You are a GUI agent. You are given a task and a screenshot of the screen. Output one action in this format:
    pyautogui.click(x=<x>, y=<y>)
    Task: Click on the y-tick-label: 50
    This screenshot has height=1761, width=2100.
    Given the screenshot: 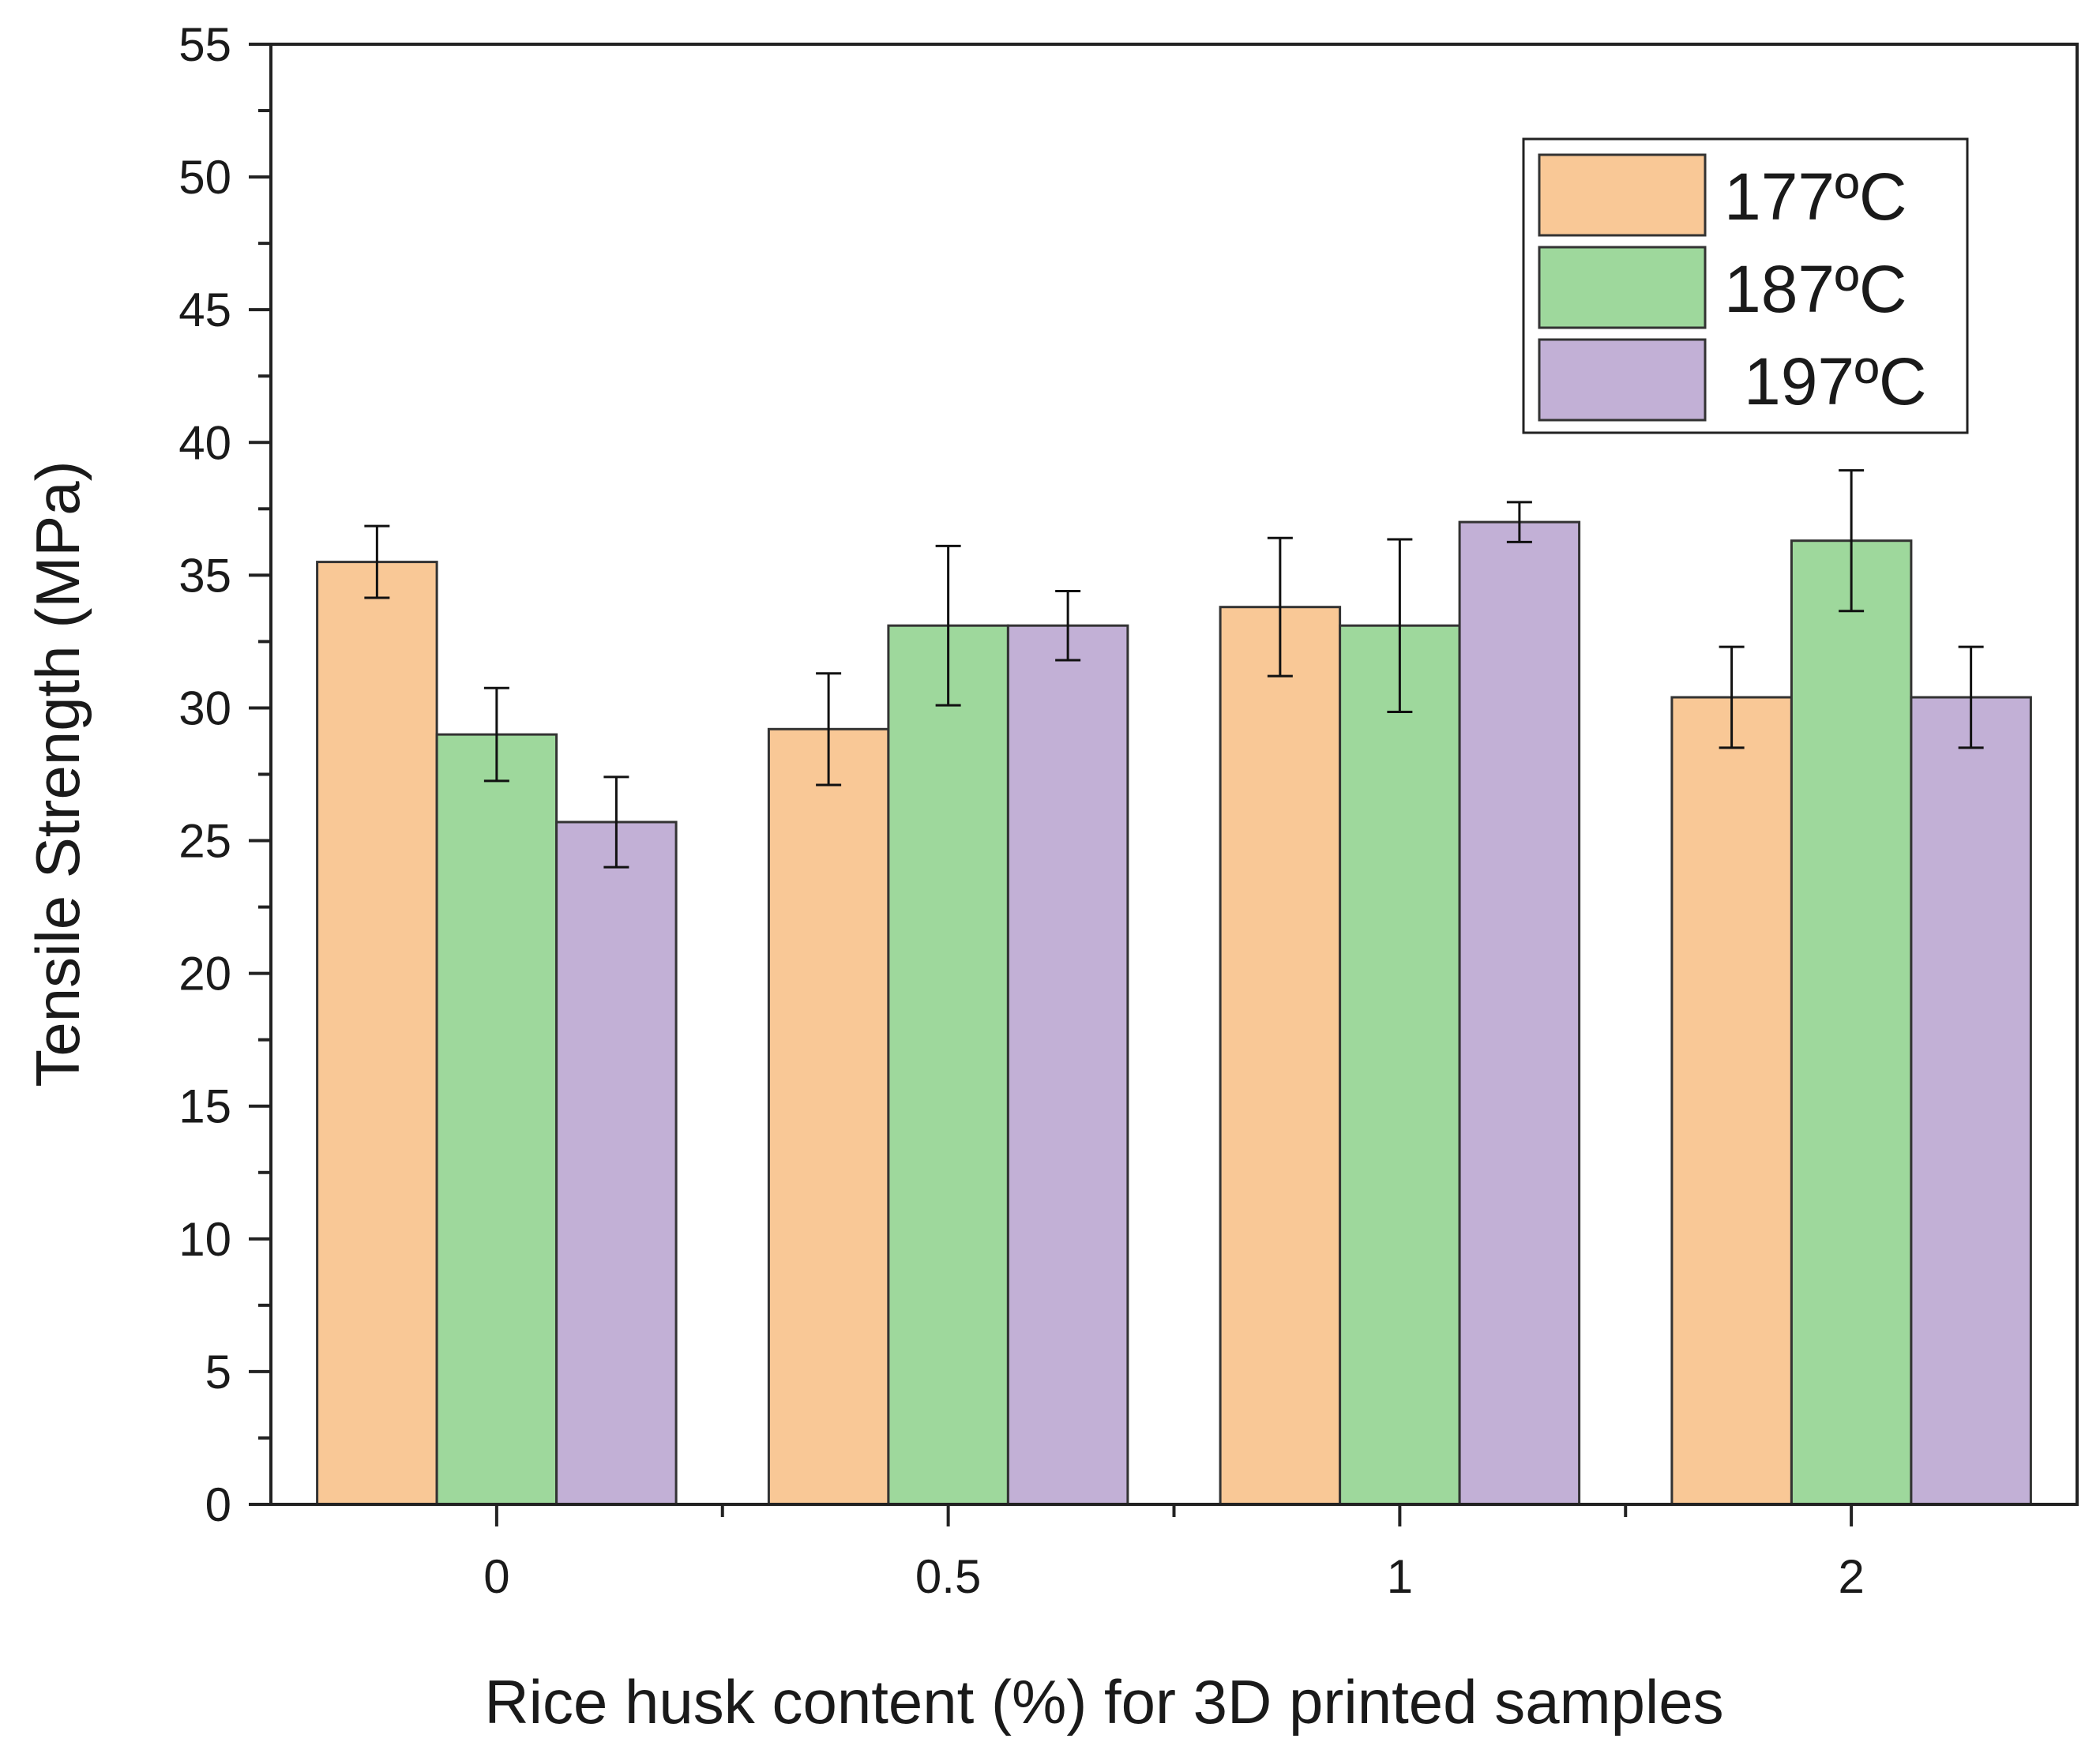 What is the action you would take?
    pyautogui.click(x=204, y=178)
    